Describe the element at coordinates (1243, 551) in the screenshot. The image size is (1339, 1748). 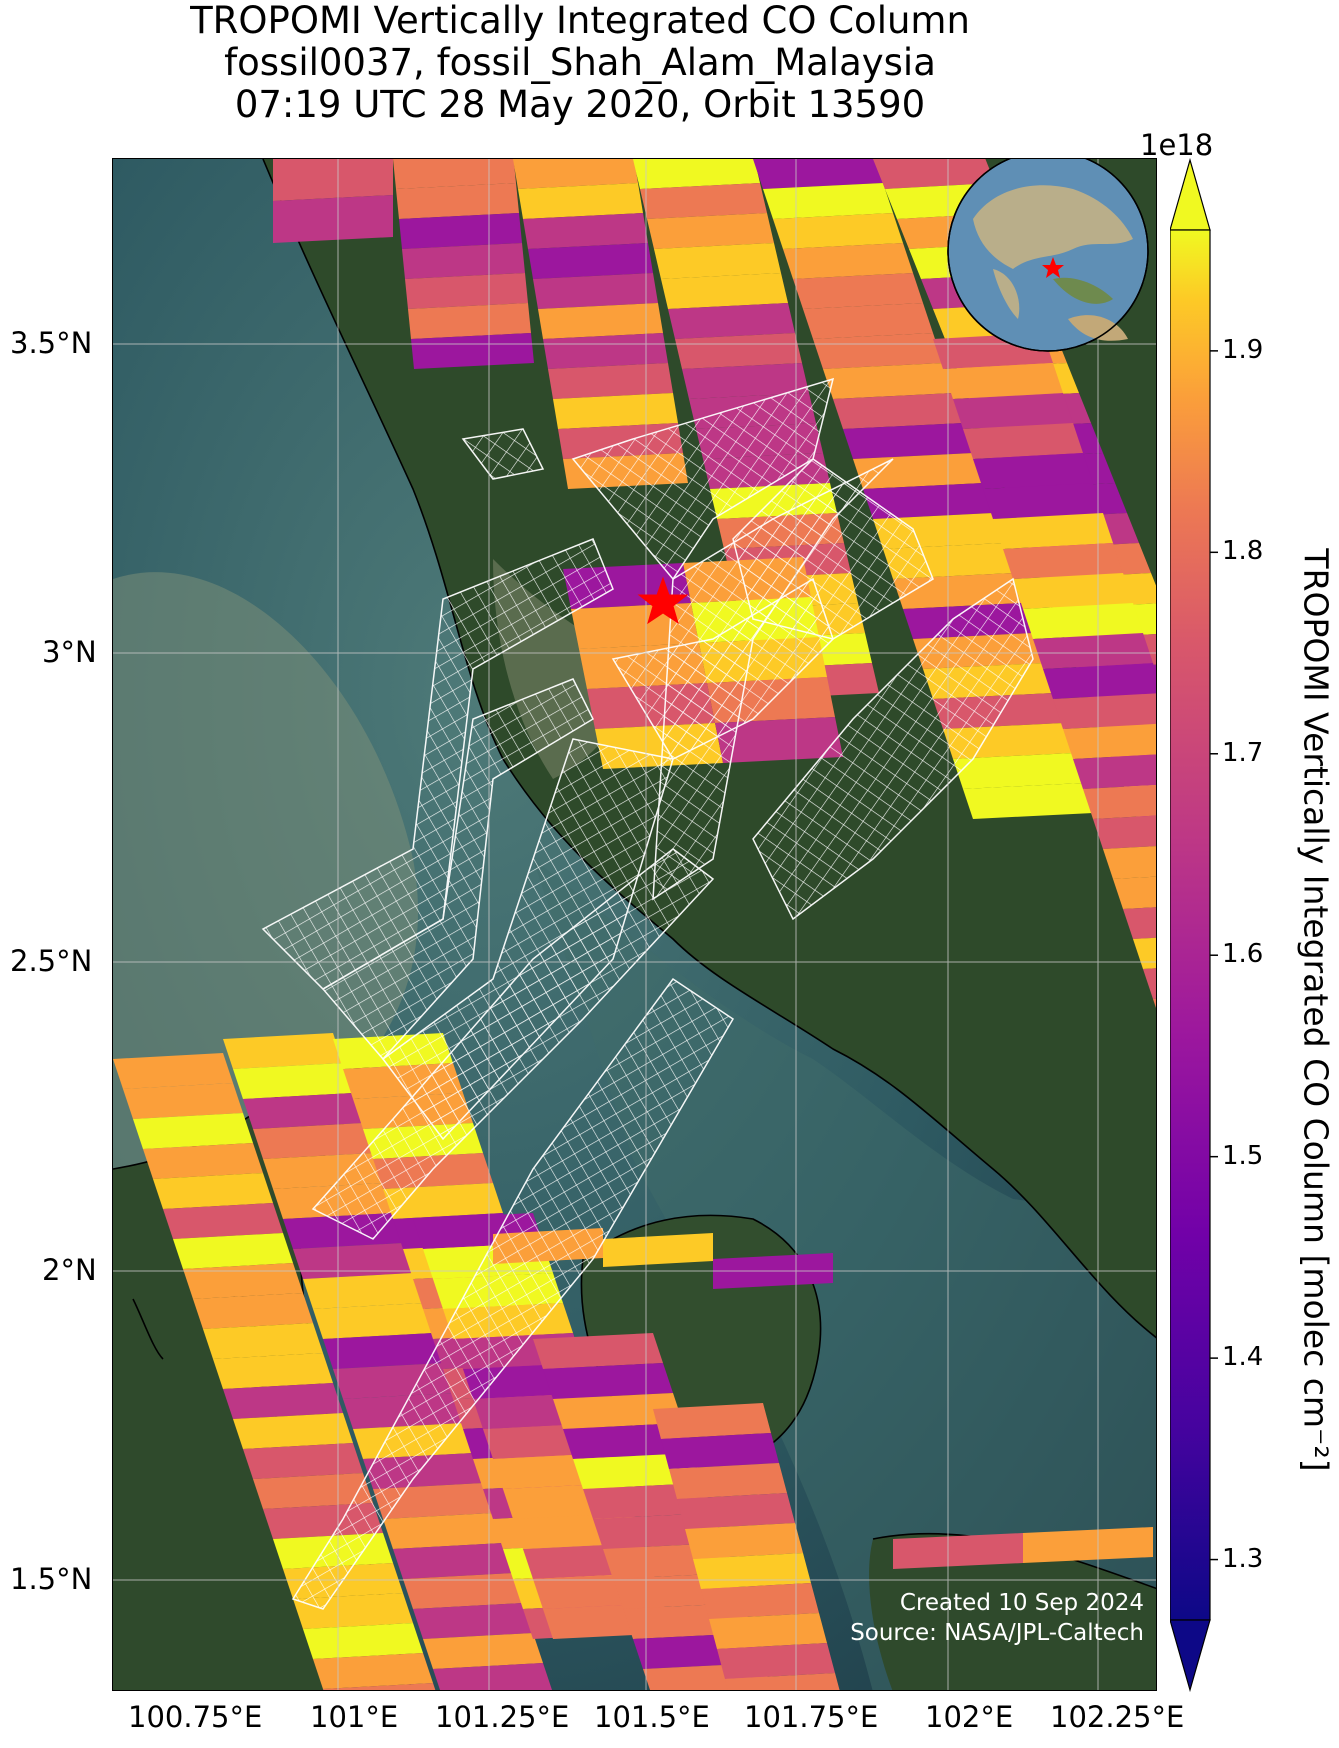
I see `colorbar-tick-label: 1.8` at that location.